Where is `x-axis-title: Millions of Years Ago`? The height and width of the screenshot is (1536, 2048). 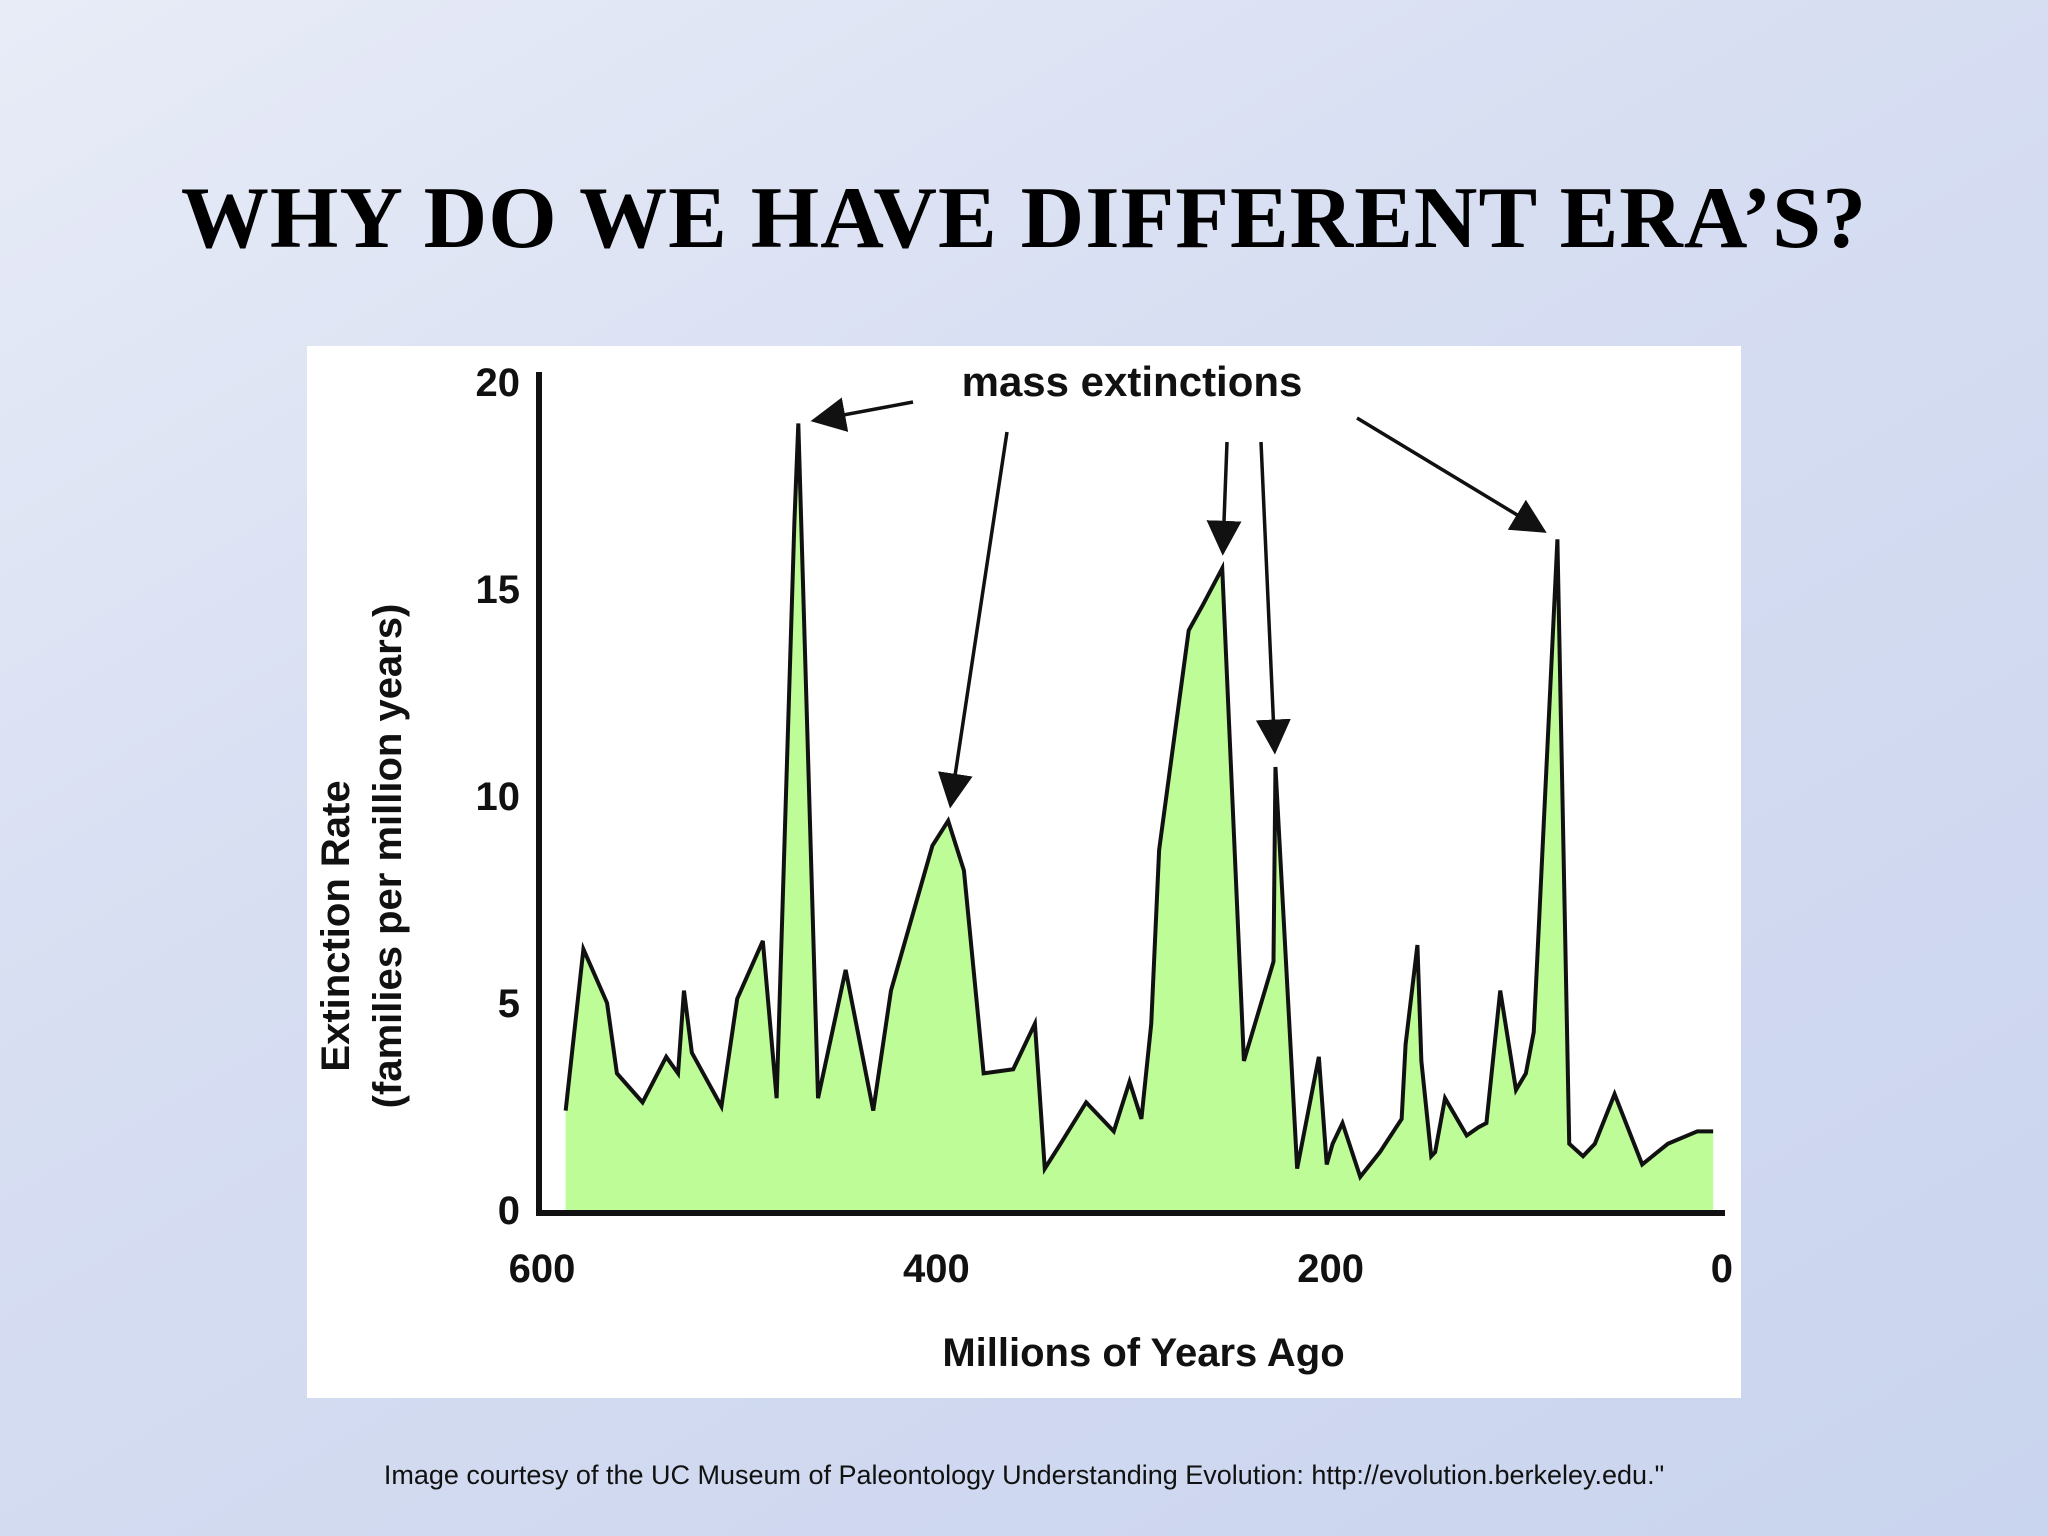 x-axis-title: Millions of Years Ago is located at coordinates (1143, 1353).